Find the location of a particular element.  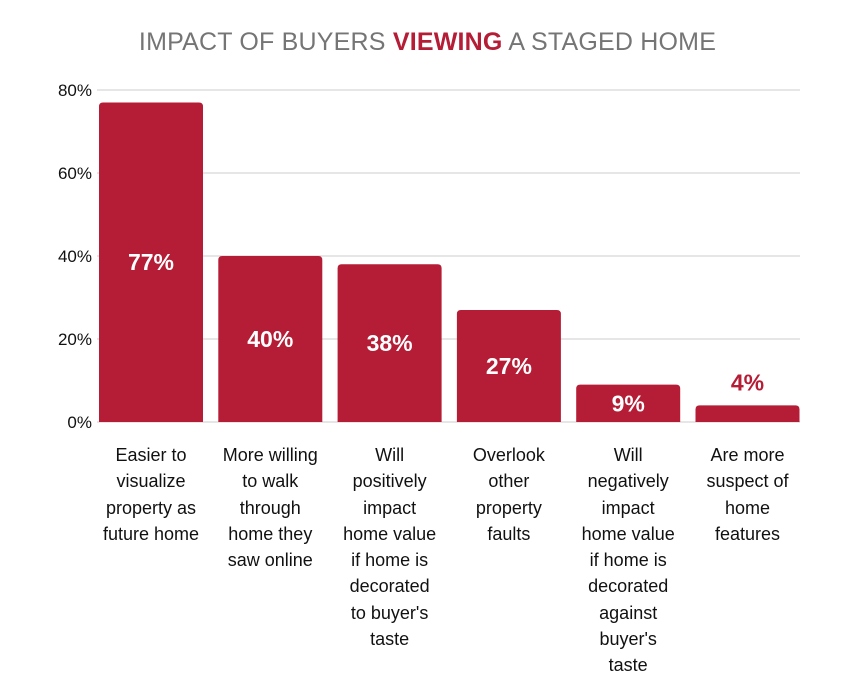

chart-title-highlight: VIEWING is located at coordinates (447, 42).